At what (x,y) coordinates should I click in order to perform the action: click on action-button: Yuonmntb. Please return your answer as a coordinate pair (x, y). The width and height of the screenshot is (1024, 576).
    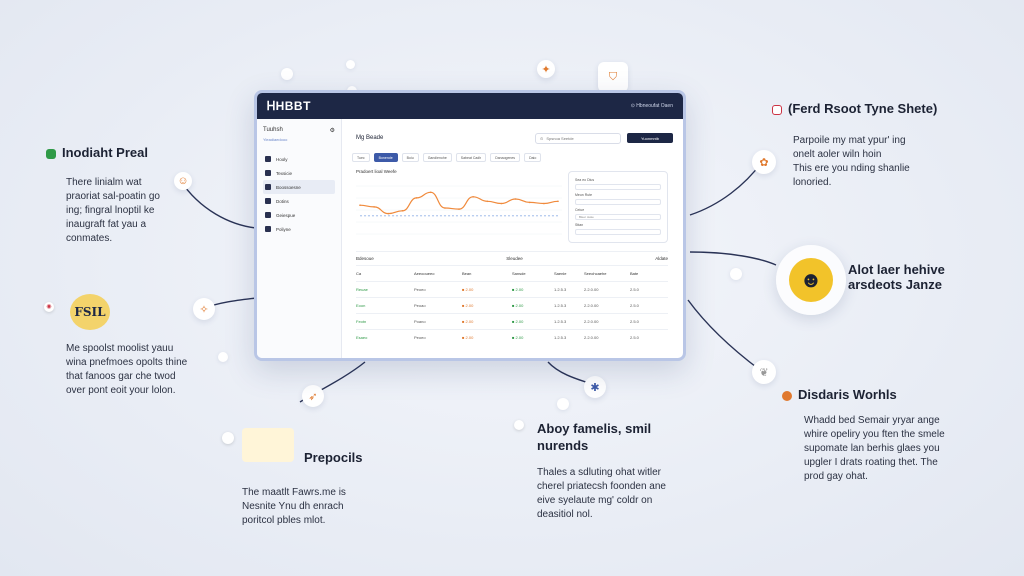
    Looking at the image, I should click on (650, 138).